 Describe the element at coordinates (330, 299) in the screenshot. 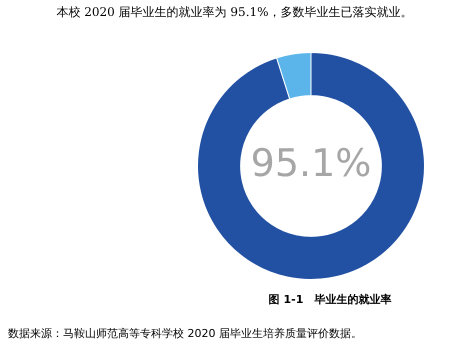

I see `caption: 图 1-1 毕业生的就业率` at that location.